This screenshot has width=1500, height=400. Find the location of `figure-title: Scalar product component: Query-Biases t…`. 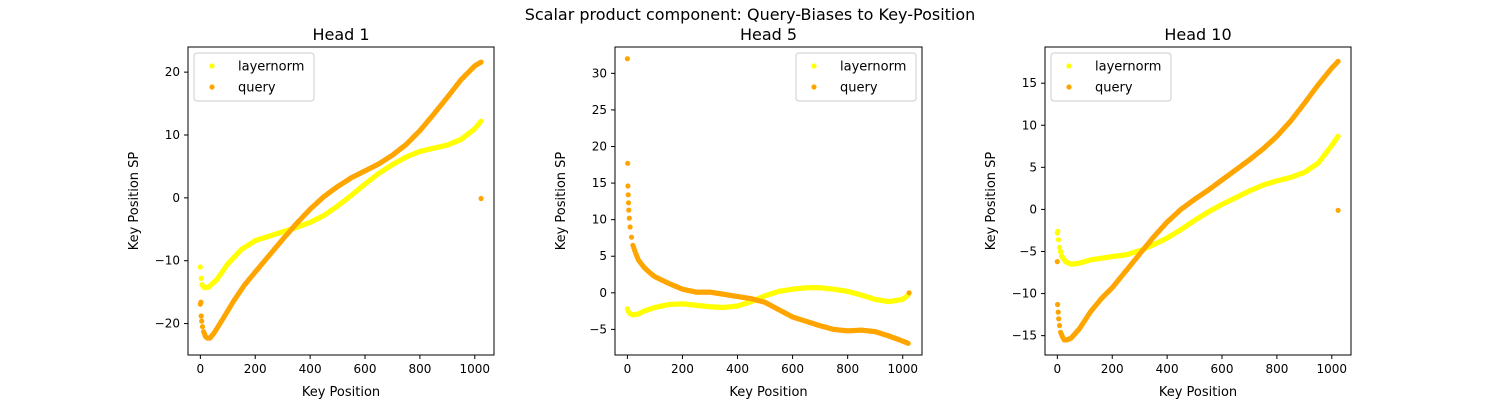

figure-title: Scalar product component: Query-Biases t… is located at coordinates (750, 14).